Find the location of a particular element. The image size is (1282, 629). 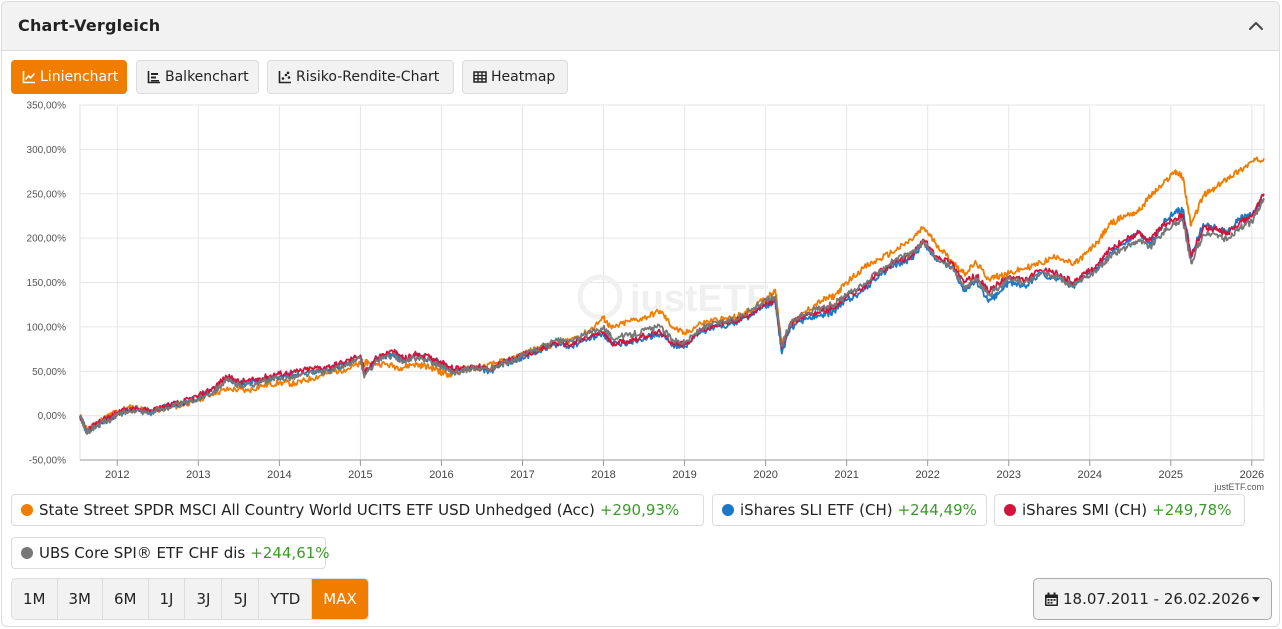

x-tick-label: 2012 is located at coordinates (117, 475).